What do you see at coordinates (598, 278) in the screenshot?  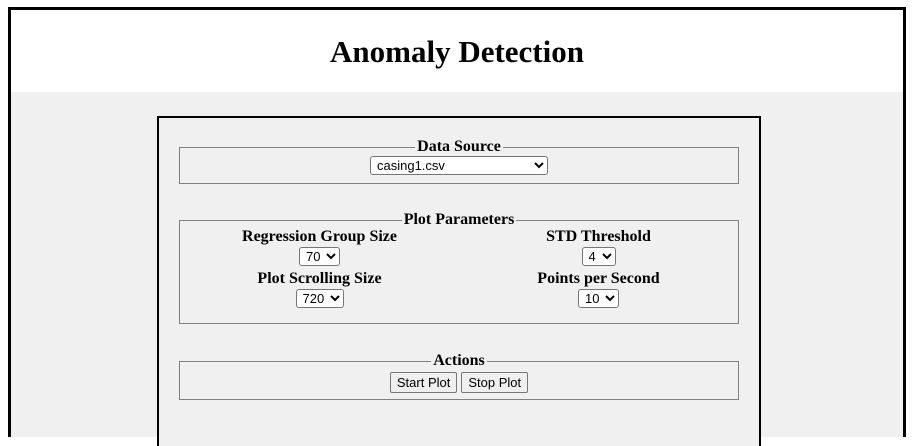 I see `points-per-second-label: Points per Second` at bounding box center [598, 278].